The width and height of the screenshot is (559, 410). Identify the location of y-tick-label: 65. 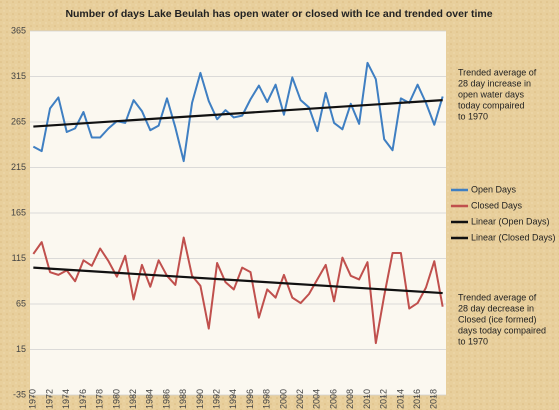
(21, 303).